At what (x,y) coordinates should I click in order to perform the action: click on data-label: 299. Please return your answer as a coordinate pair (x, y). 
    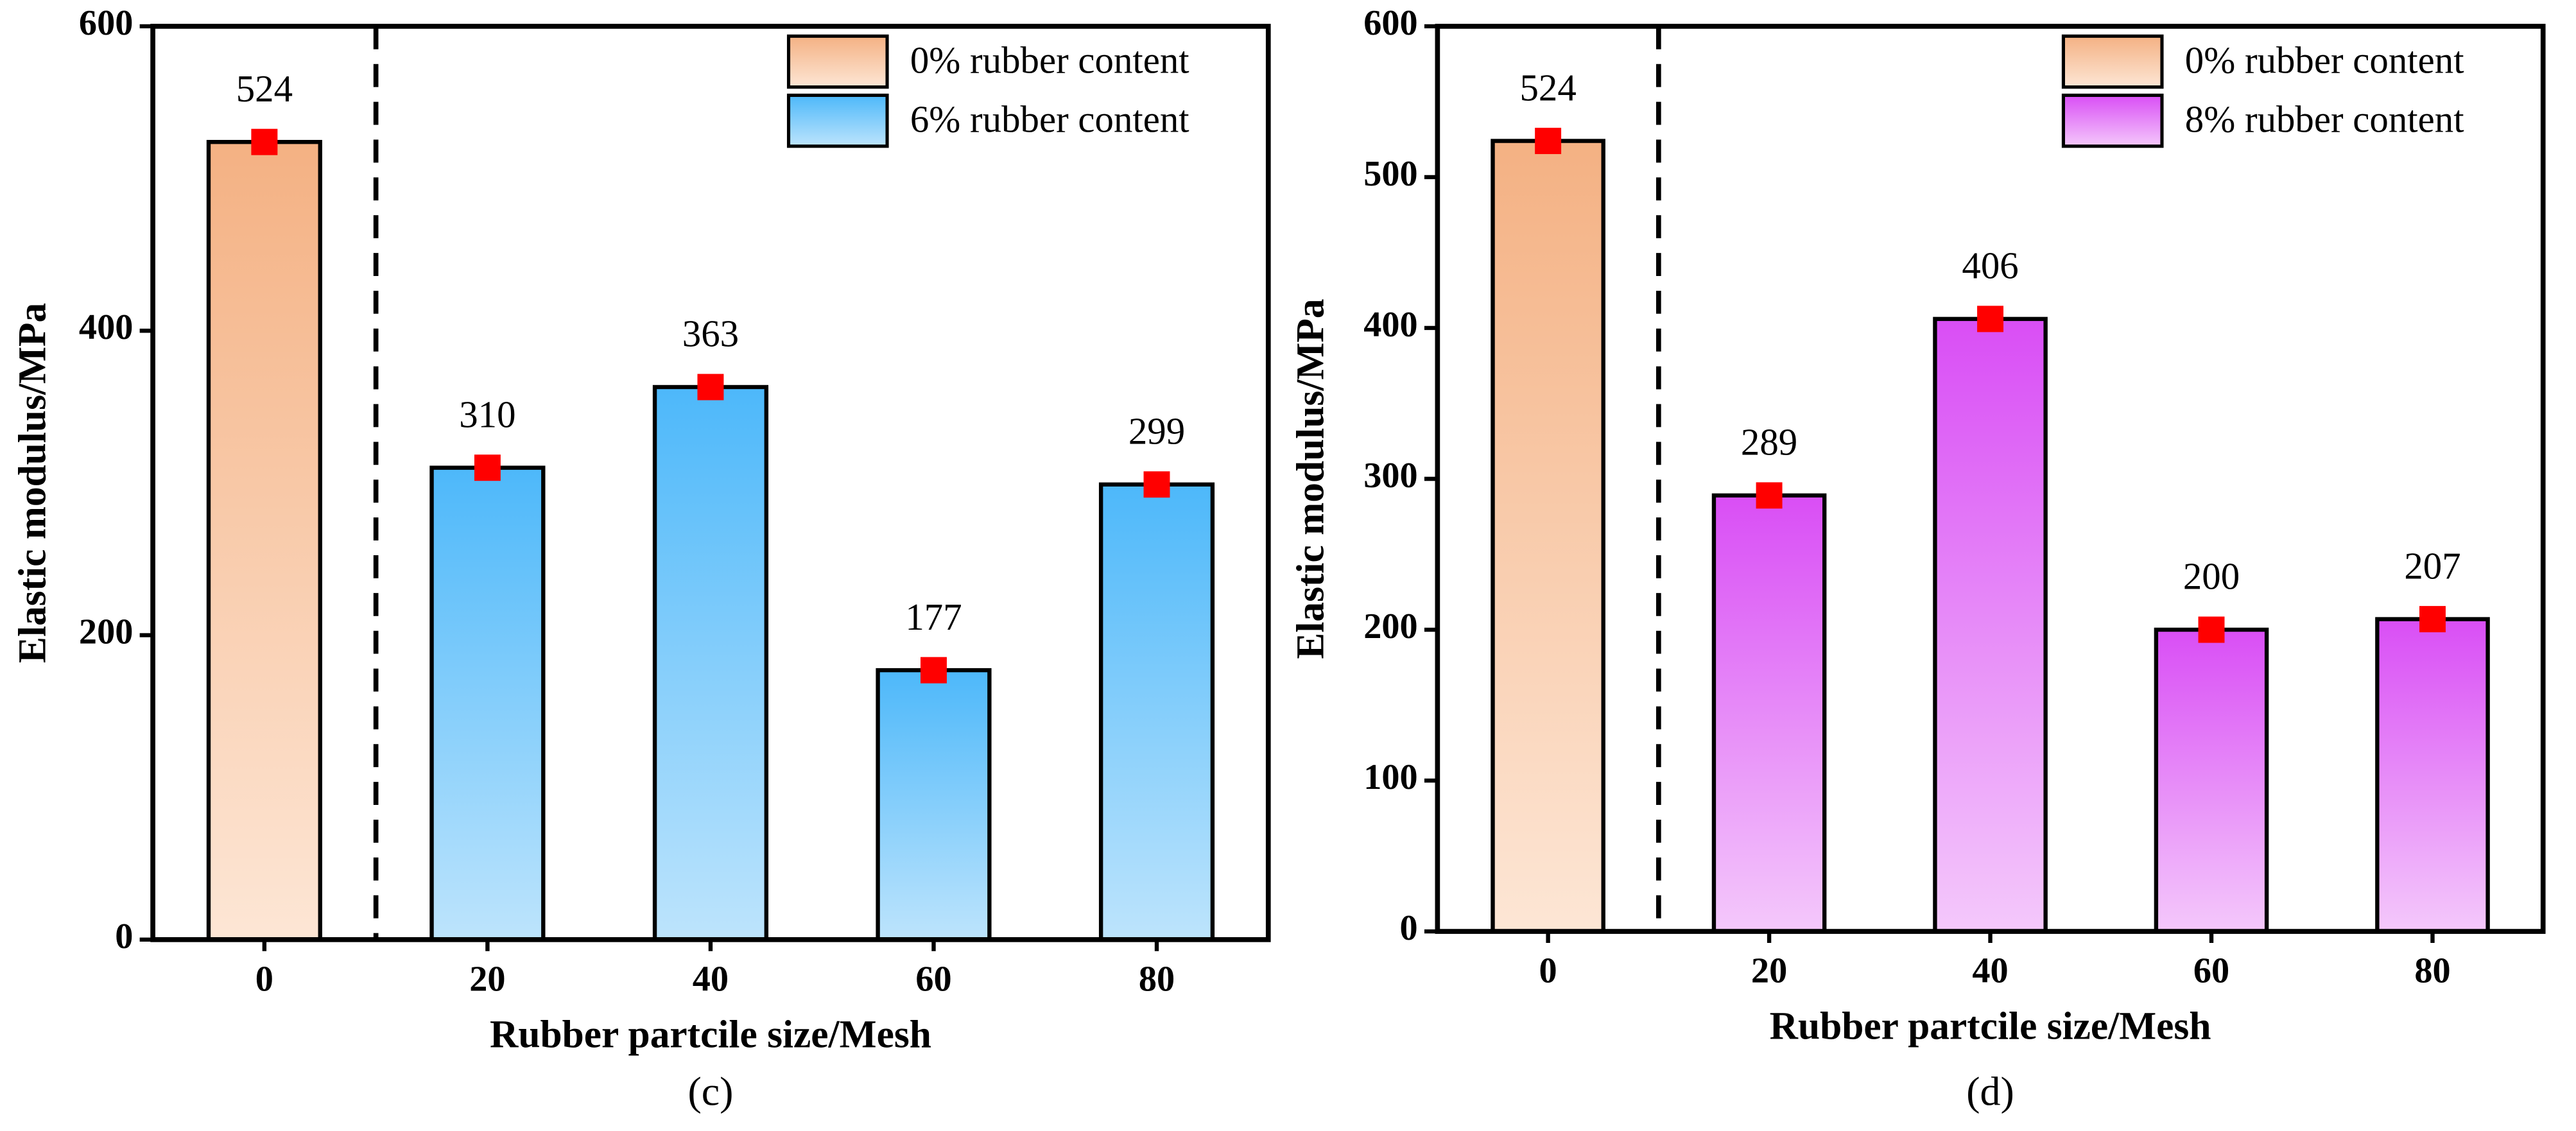
    Looking at the image, I should click on (1157, 432).